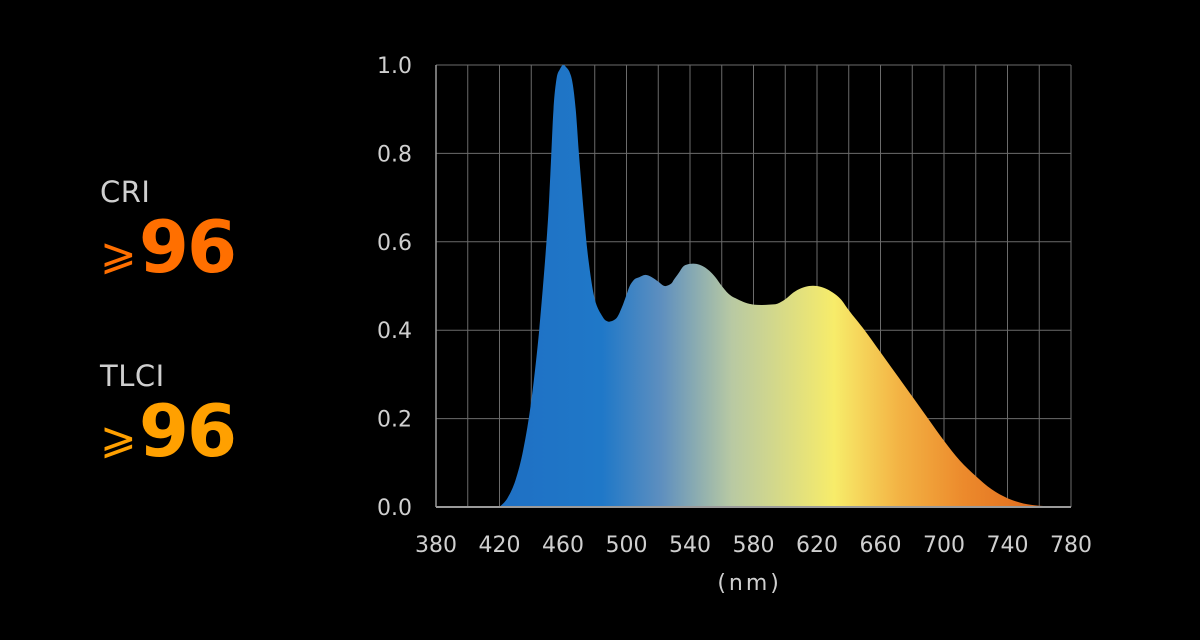 The width and height of the screenshot is (1200, 640). I want to click on cri-value-group: ⩾ 96, so click(168, 247).